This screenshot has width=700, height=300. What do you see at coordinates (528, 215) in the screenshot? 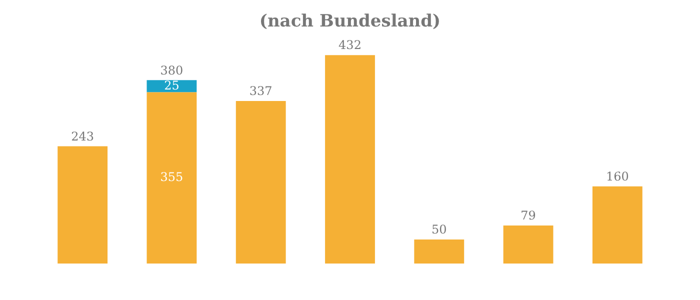
I see `total-label: 79` at bounding box center [528, 215].